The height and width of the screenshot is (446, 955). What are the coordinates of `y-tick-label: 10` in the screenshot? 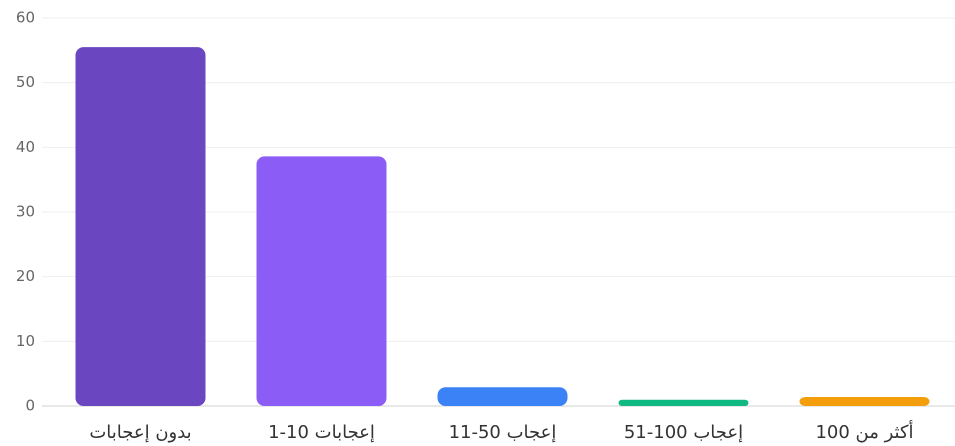 It's located at (25, 341).